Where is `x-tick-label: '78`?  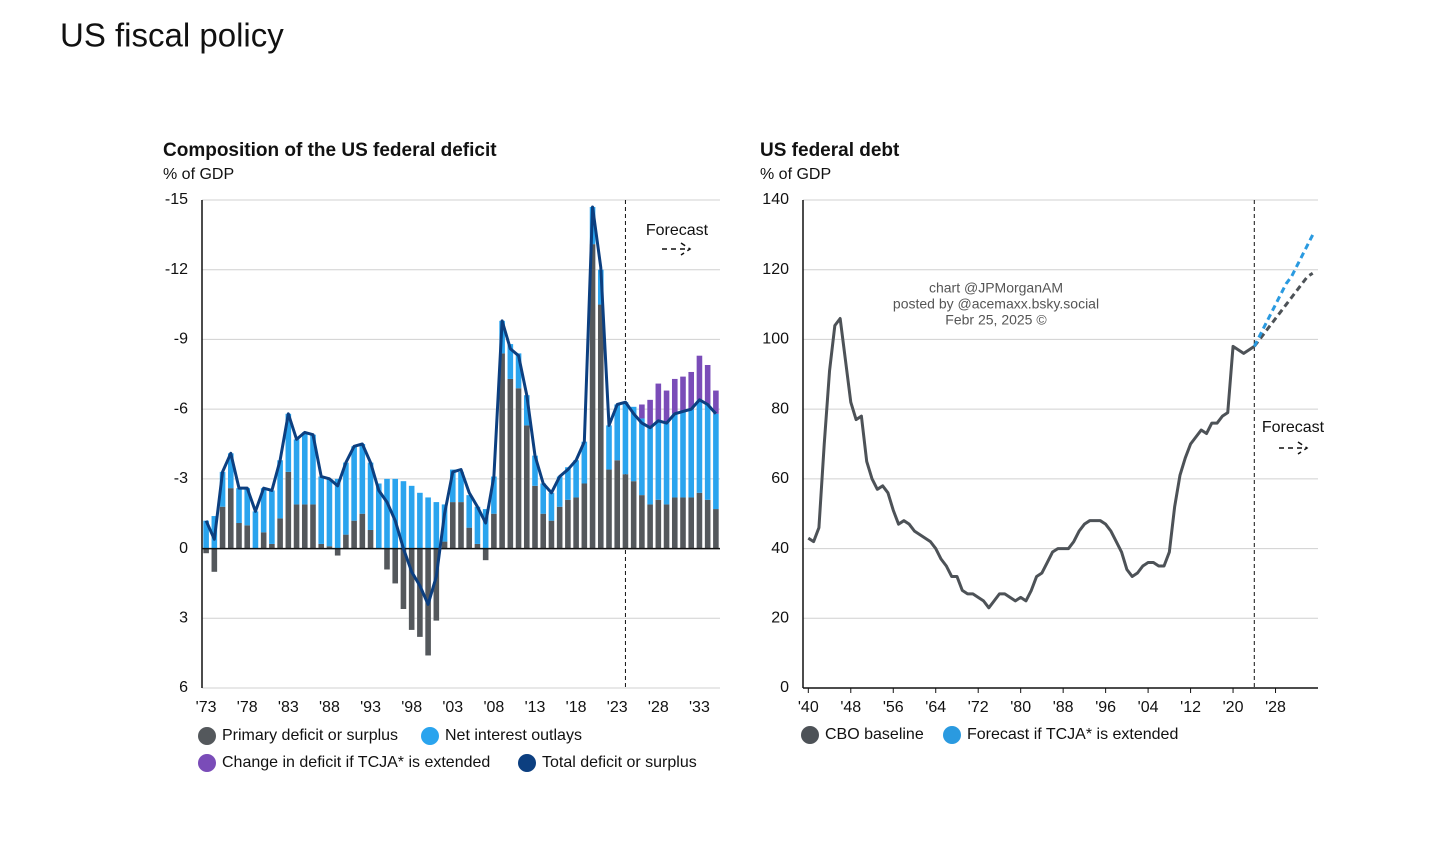
x-tick-label: '78 is located at coordinates (247, 707).